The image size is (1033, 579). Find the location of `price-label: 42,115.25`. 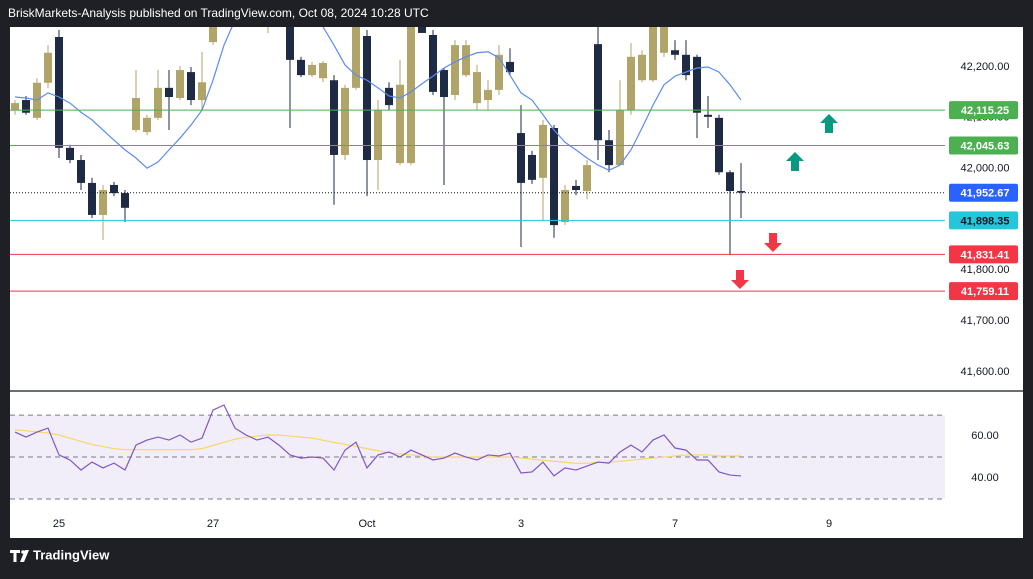

price-label: 42,115.25 is located at coordinates (985, 111).